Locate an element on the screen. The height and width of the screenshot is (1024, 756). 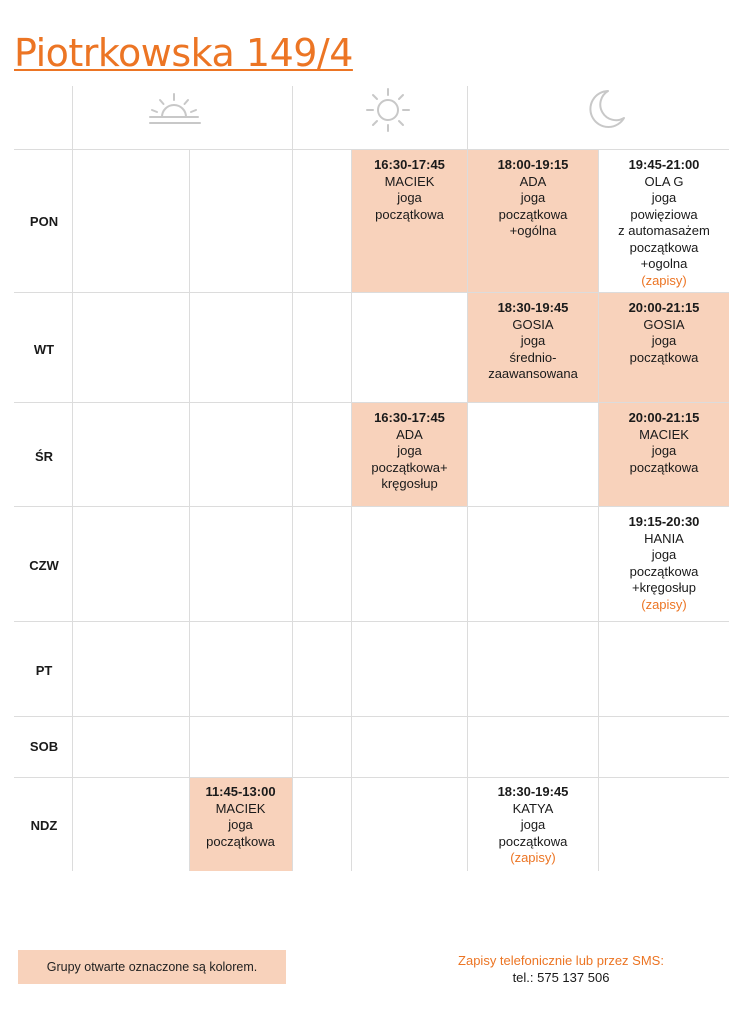
sun-icon is located at coordinates (388, 110).